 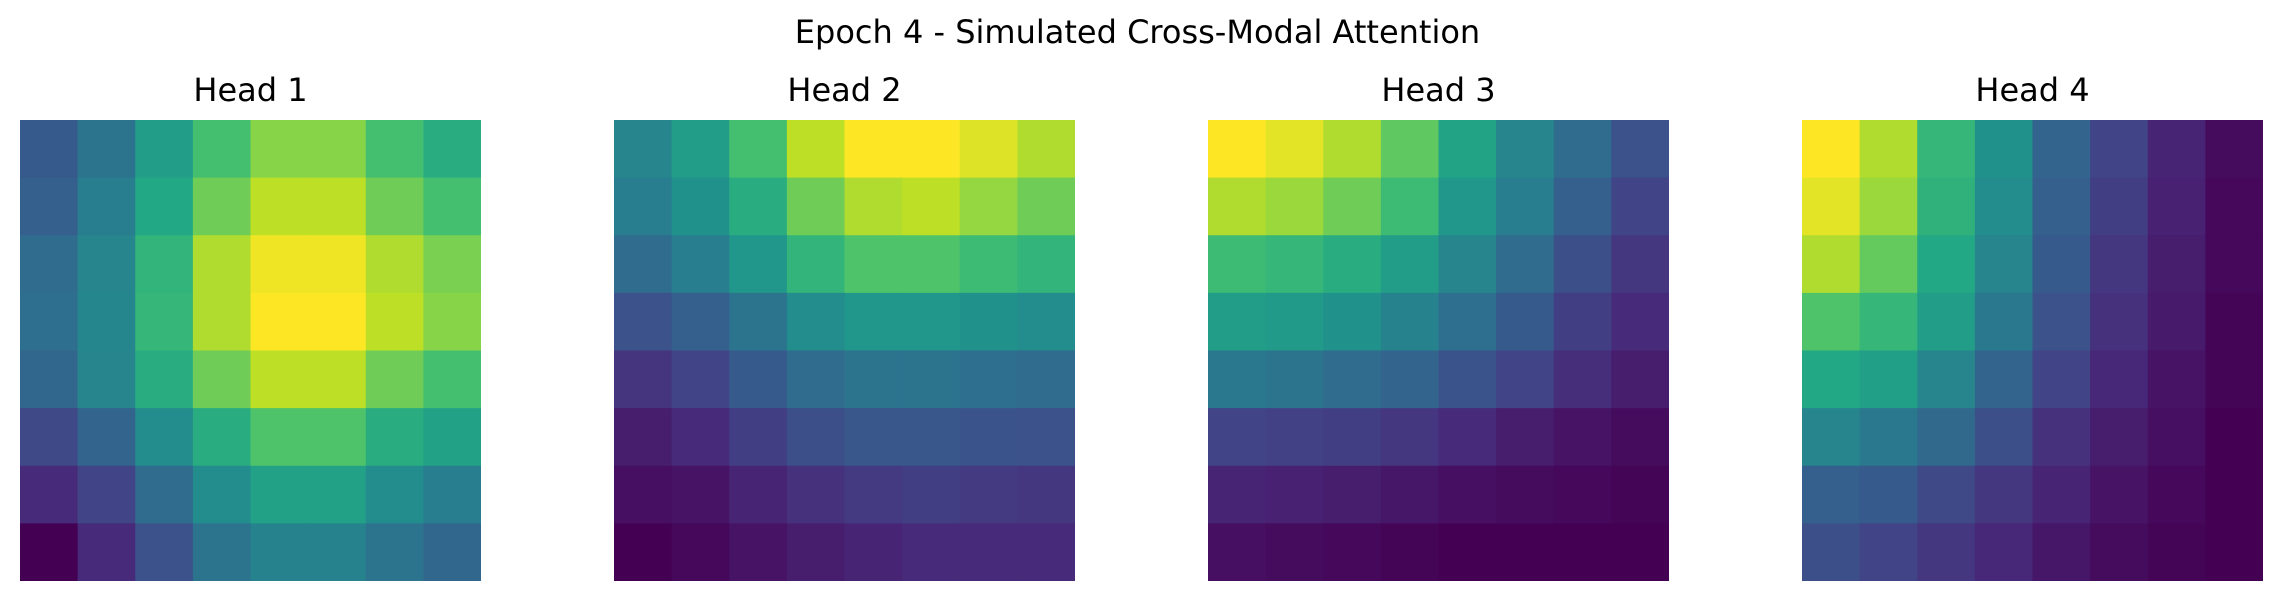 I want to click on panel-title: Head 1, so click(x=250, y=90).